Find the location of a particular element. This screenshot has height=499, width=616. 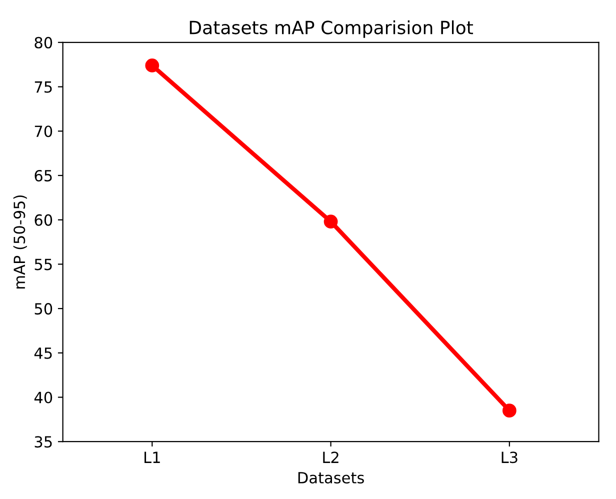

y-tick-label: 35 is located at coordinates (43, 442).